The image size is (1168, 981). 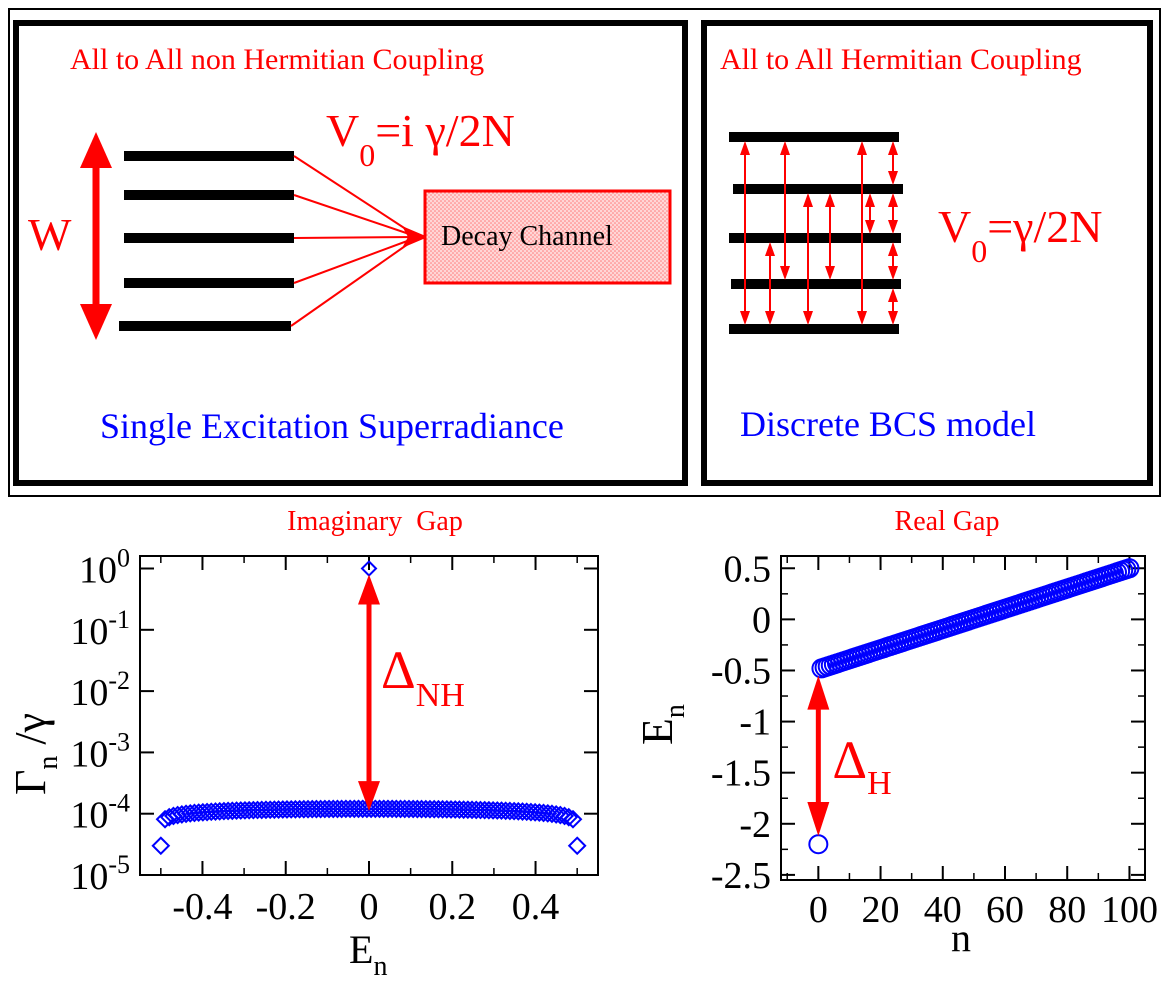 I want to click on y-tick-label: -0.5, so click(x=741, y=671).